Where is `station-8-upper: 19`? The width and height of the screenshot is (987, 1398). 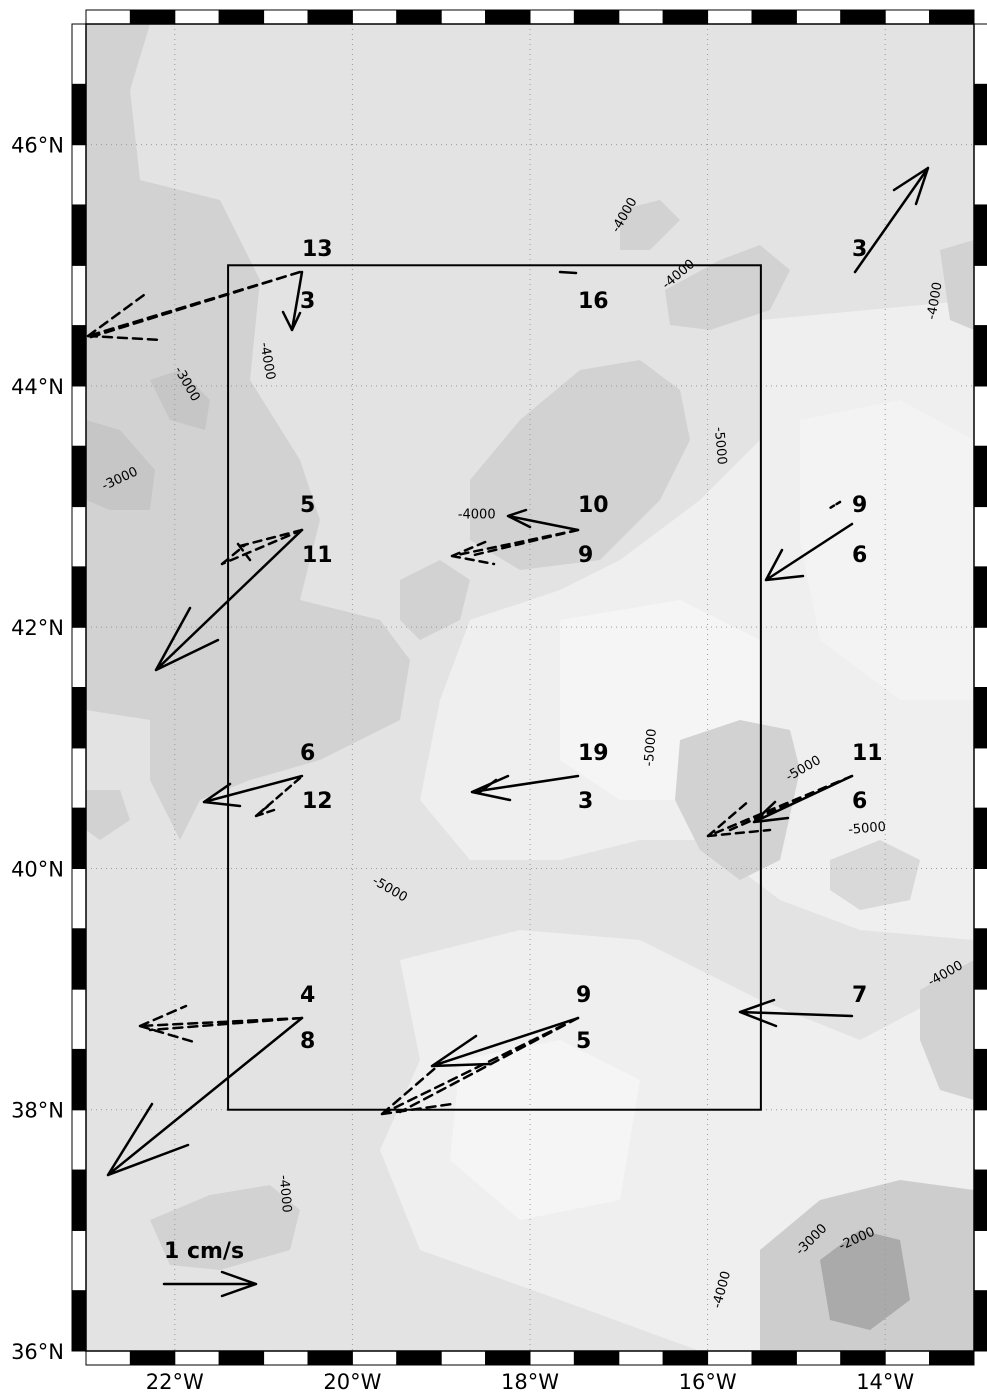 station-8-upper: 19 is located at coordinates (593, 753).